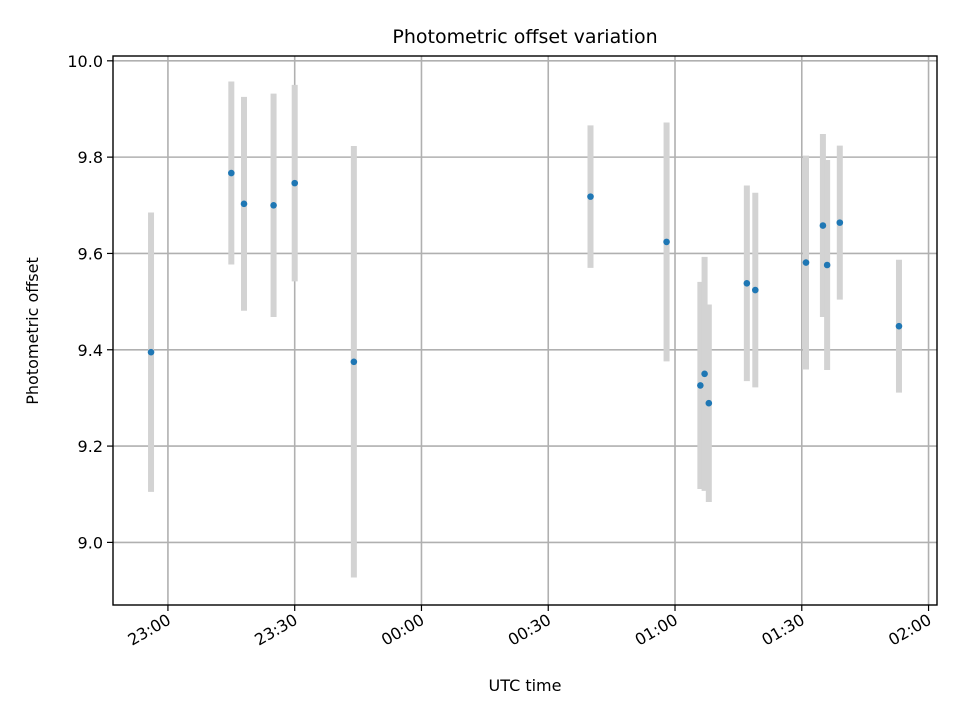 Image resolution: width=960 pixels, height=720 pixels. Describe the element at coordinates (90, 302) in the screenshot. I see `y-axis-ticks: 9.0 9.2 9.4 9.6 9.8 10.0` at that location.